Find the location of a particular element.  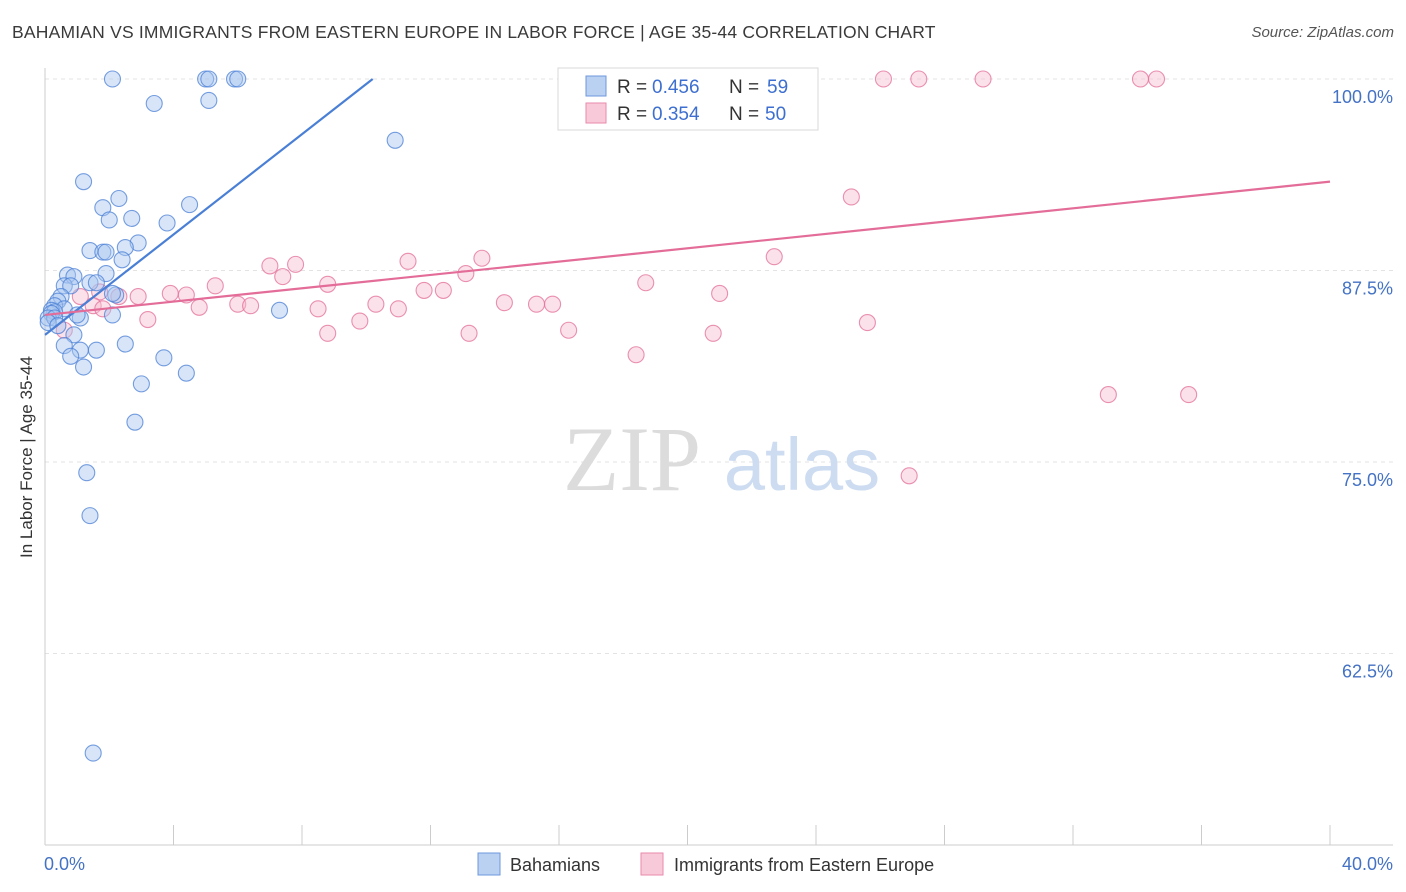

y-tick-label-1: 75.0% is located at coordinates (1367, 480).